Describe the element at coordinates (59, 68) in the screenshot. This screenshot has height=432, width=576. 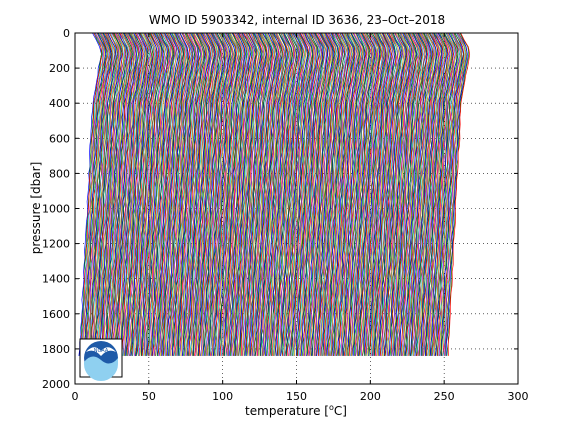
I see `y-tick-label: 200` at that location.